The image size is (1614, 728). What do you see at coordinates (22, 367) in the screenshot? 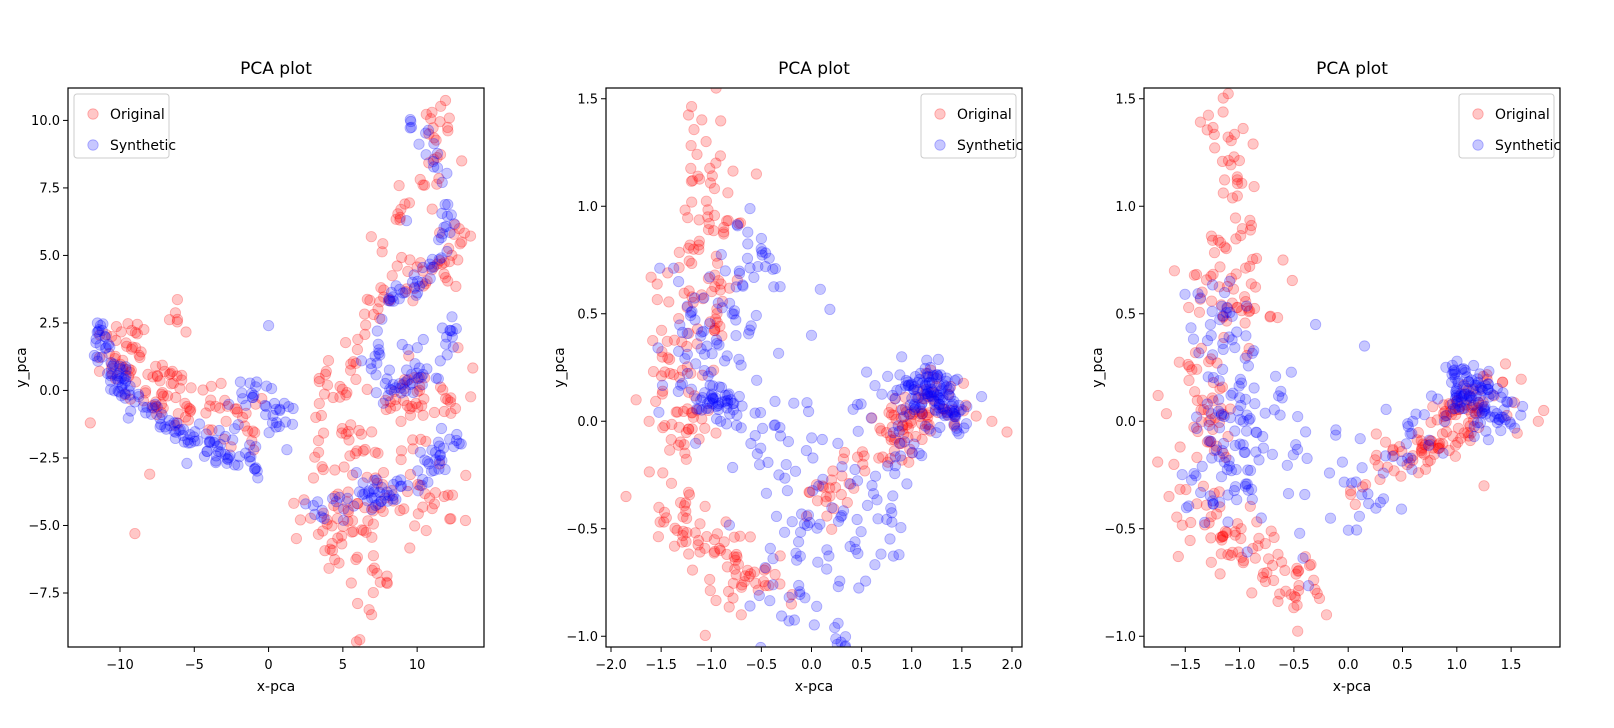
I see `y-axis-label: y_pca` at bounding box center [22, 367].